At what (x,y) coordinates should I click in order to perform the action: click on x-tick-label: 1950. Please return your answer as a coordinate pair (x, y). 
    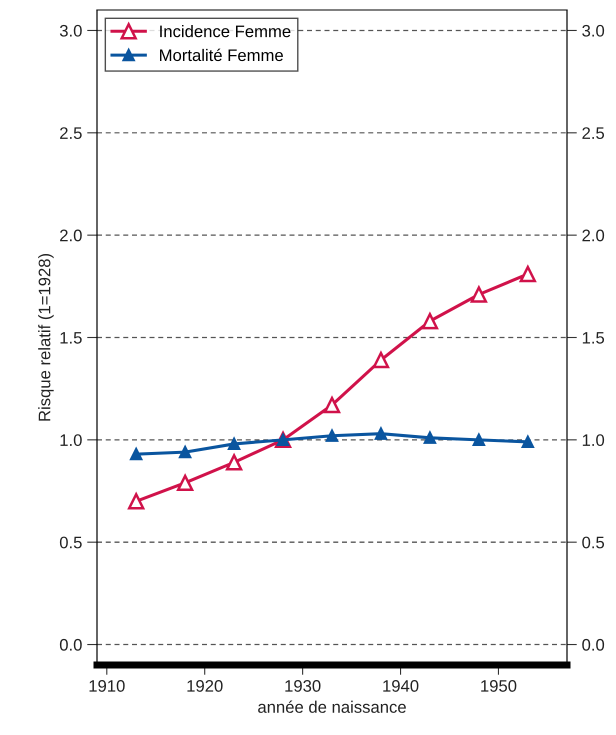
    Looking at the image, I should click on (498, 686).